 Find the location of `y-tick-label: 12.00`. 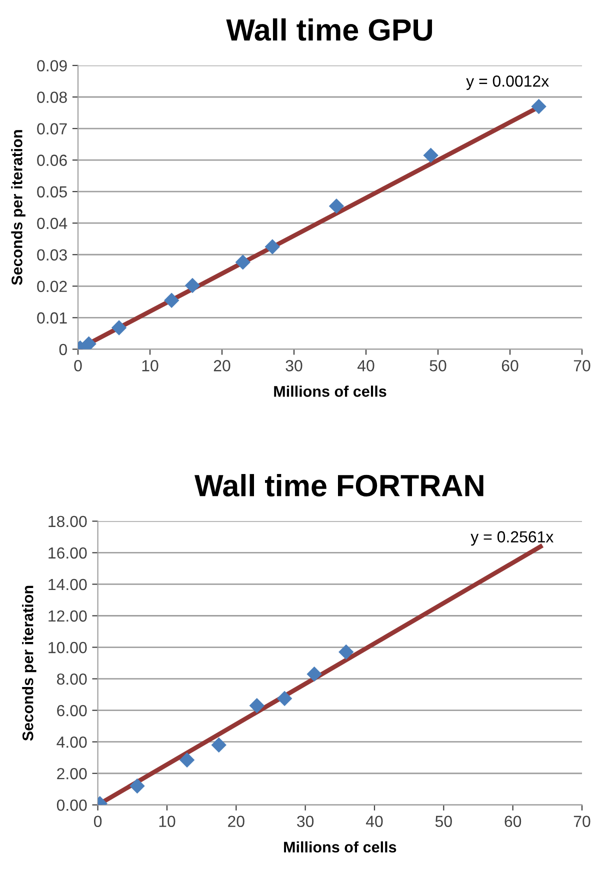

y-tick-label: 12.00 is located at coordinates (67, 616).